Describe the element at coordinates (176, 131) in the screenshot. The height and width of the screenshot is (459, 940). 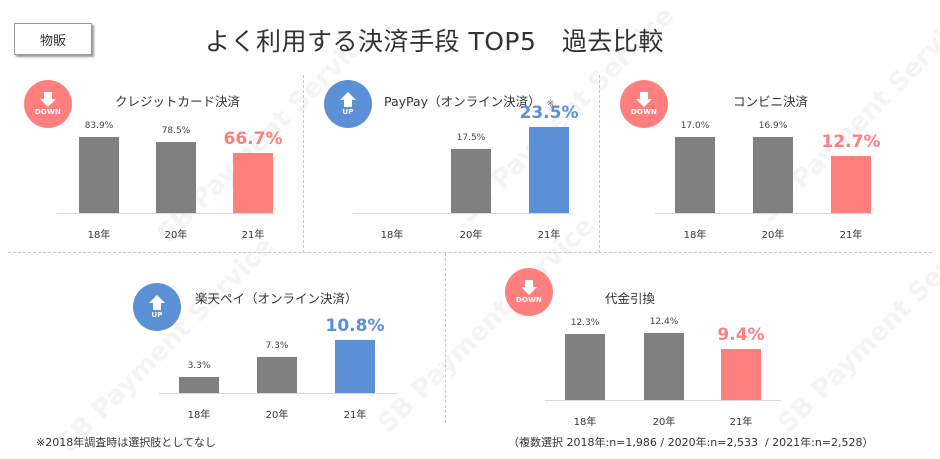
I see `bar-value-label: 78.5%` at that location.